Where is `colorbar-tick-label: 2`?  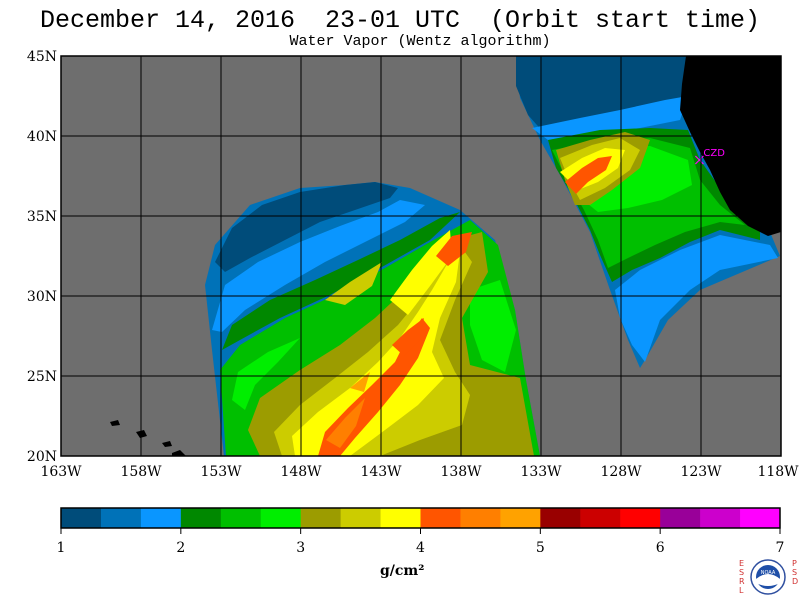
colorbar-tick-label: 2 is located at coordinates (180, 548).